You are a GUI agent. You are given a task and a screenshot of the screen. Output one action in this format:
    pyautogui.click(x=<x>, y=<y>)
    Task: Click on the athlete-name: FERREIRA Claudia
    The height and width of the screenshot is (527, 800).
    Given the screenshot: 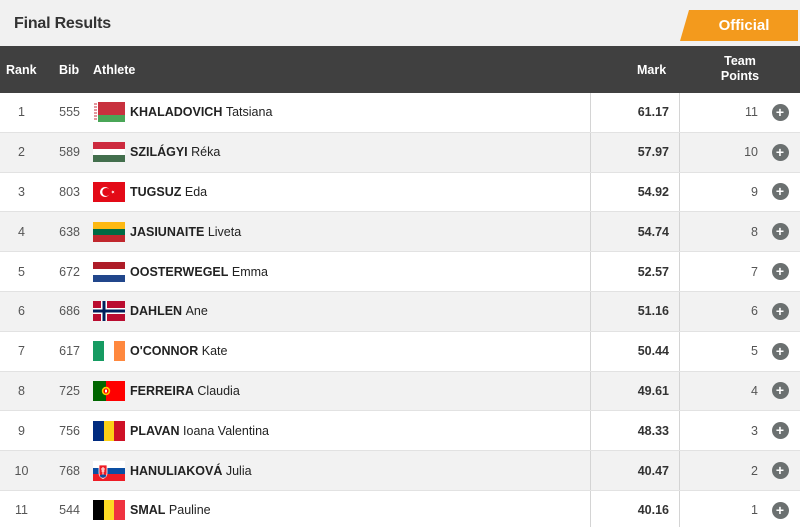 What is the action you would take?
    pyautogui.click(x=185, y=391)
    